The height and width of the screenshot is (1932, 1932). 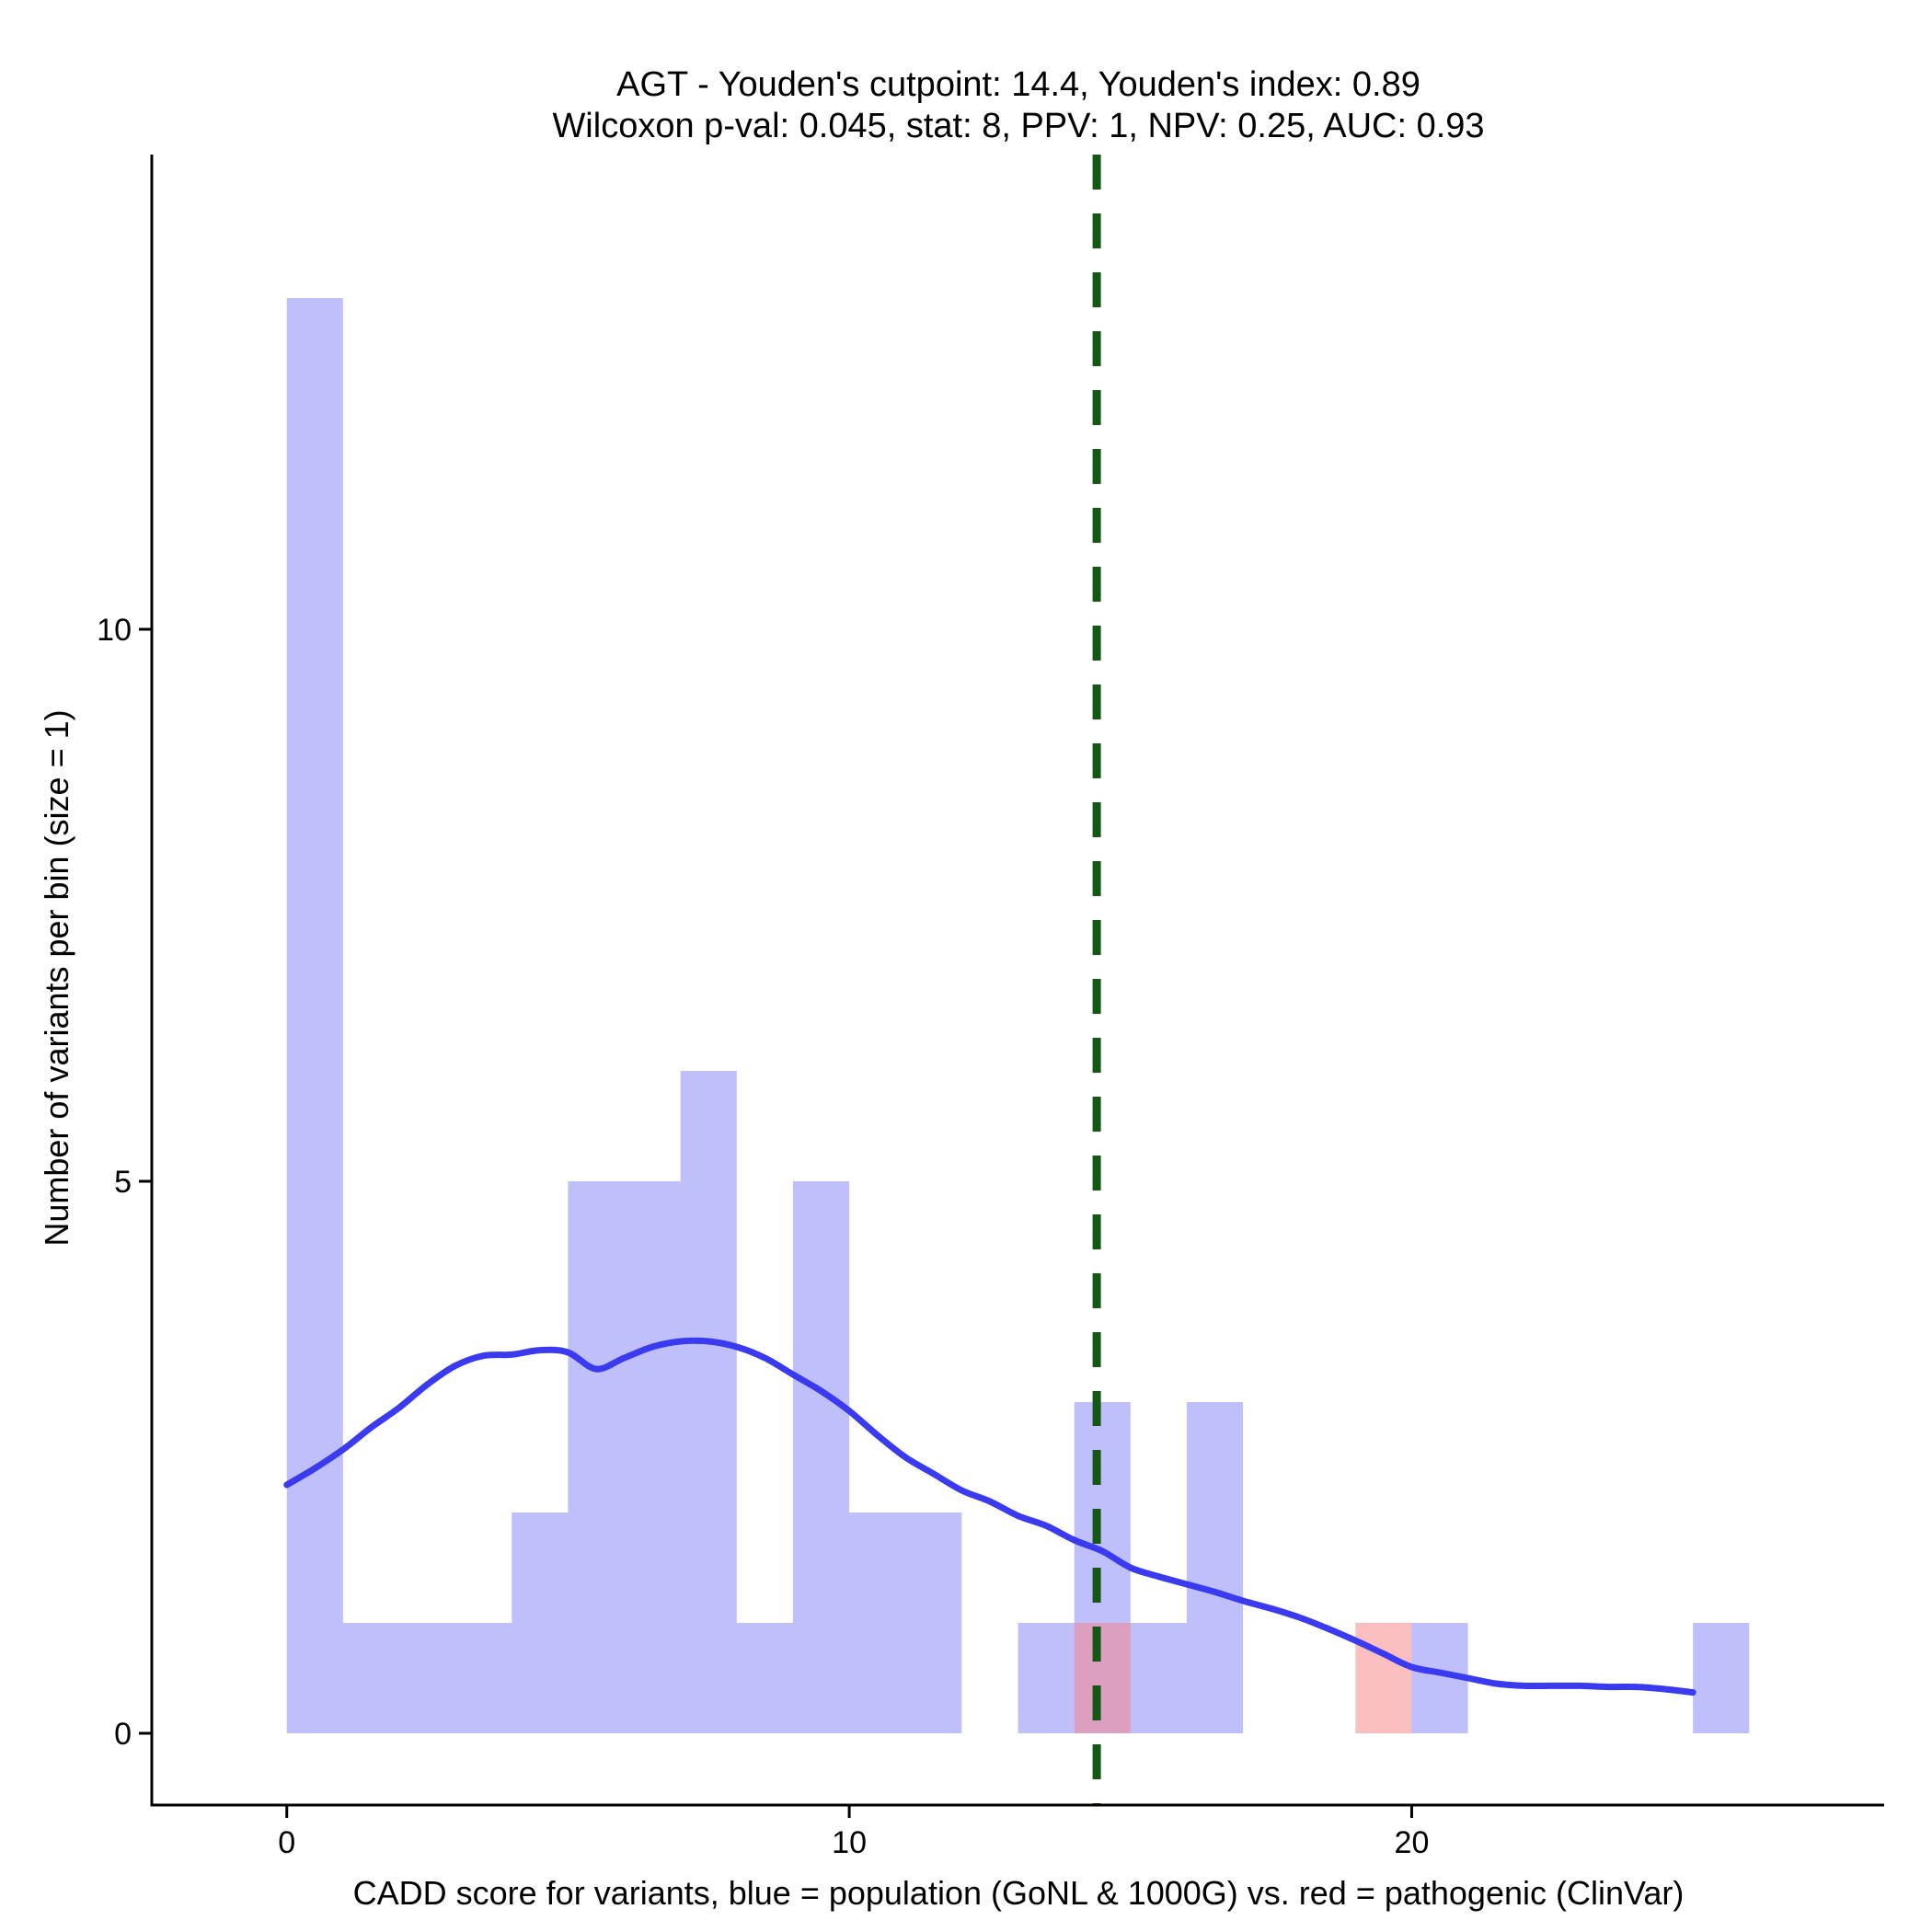 I want to click on x-tick-label: 10, so click(x=849, y=1842).